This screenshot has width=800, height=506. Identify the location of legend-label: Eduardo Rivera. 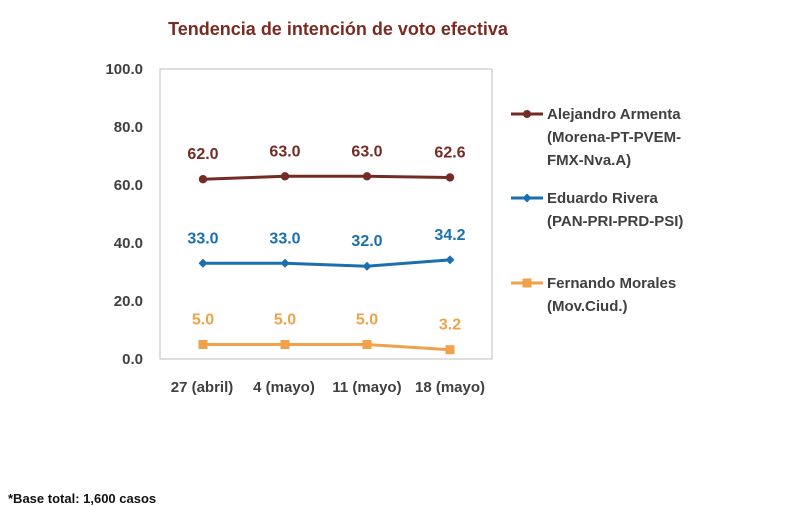
(603, 198).